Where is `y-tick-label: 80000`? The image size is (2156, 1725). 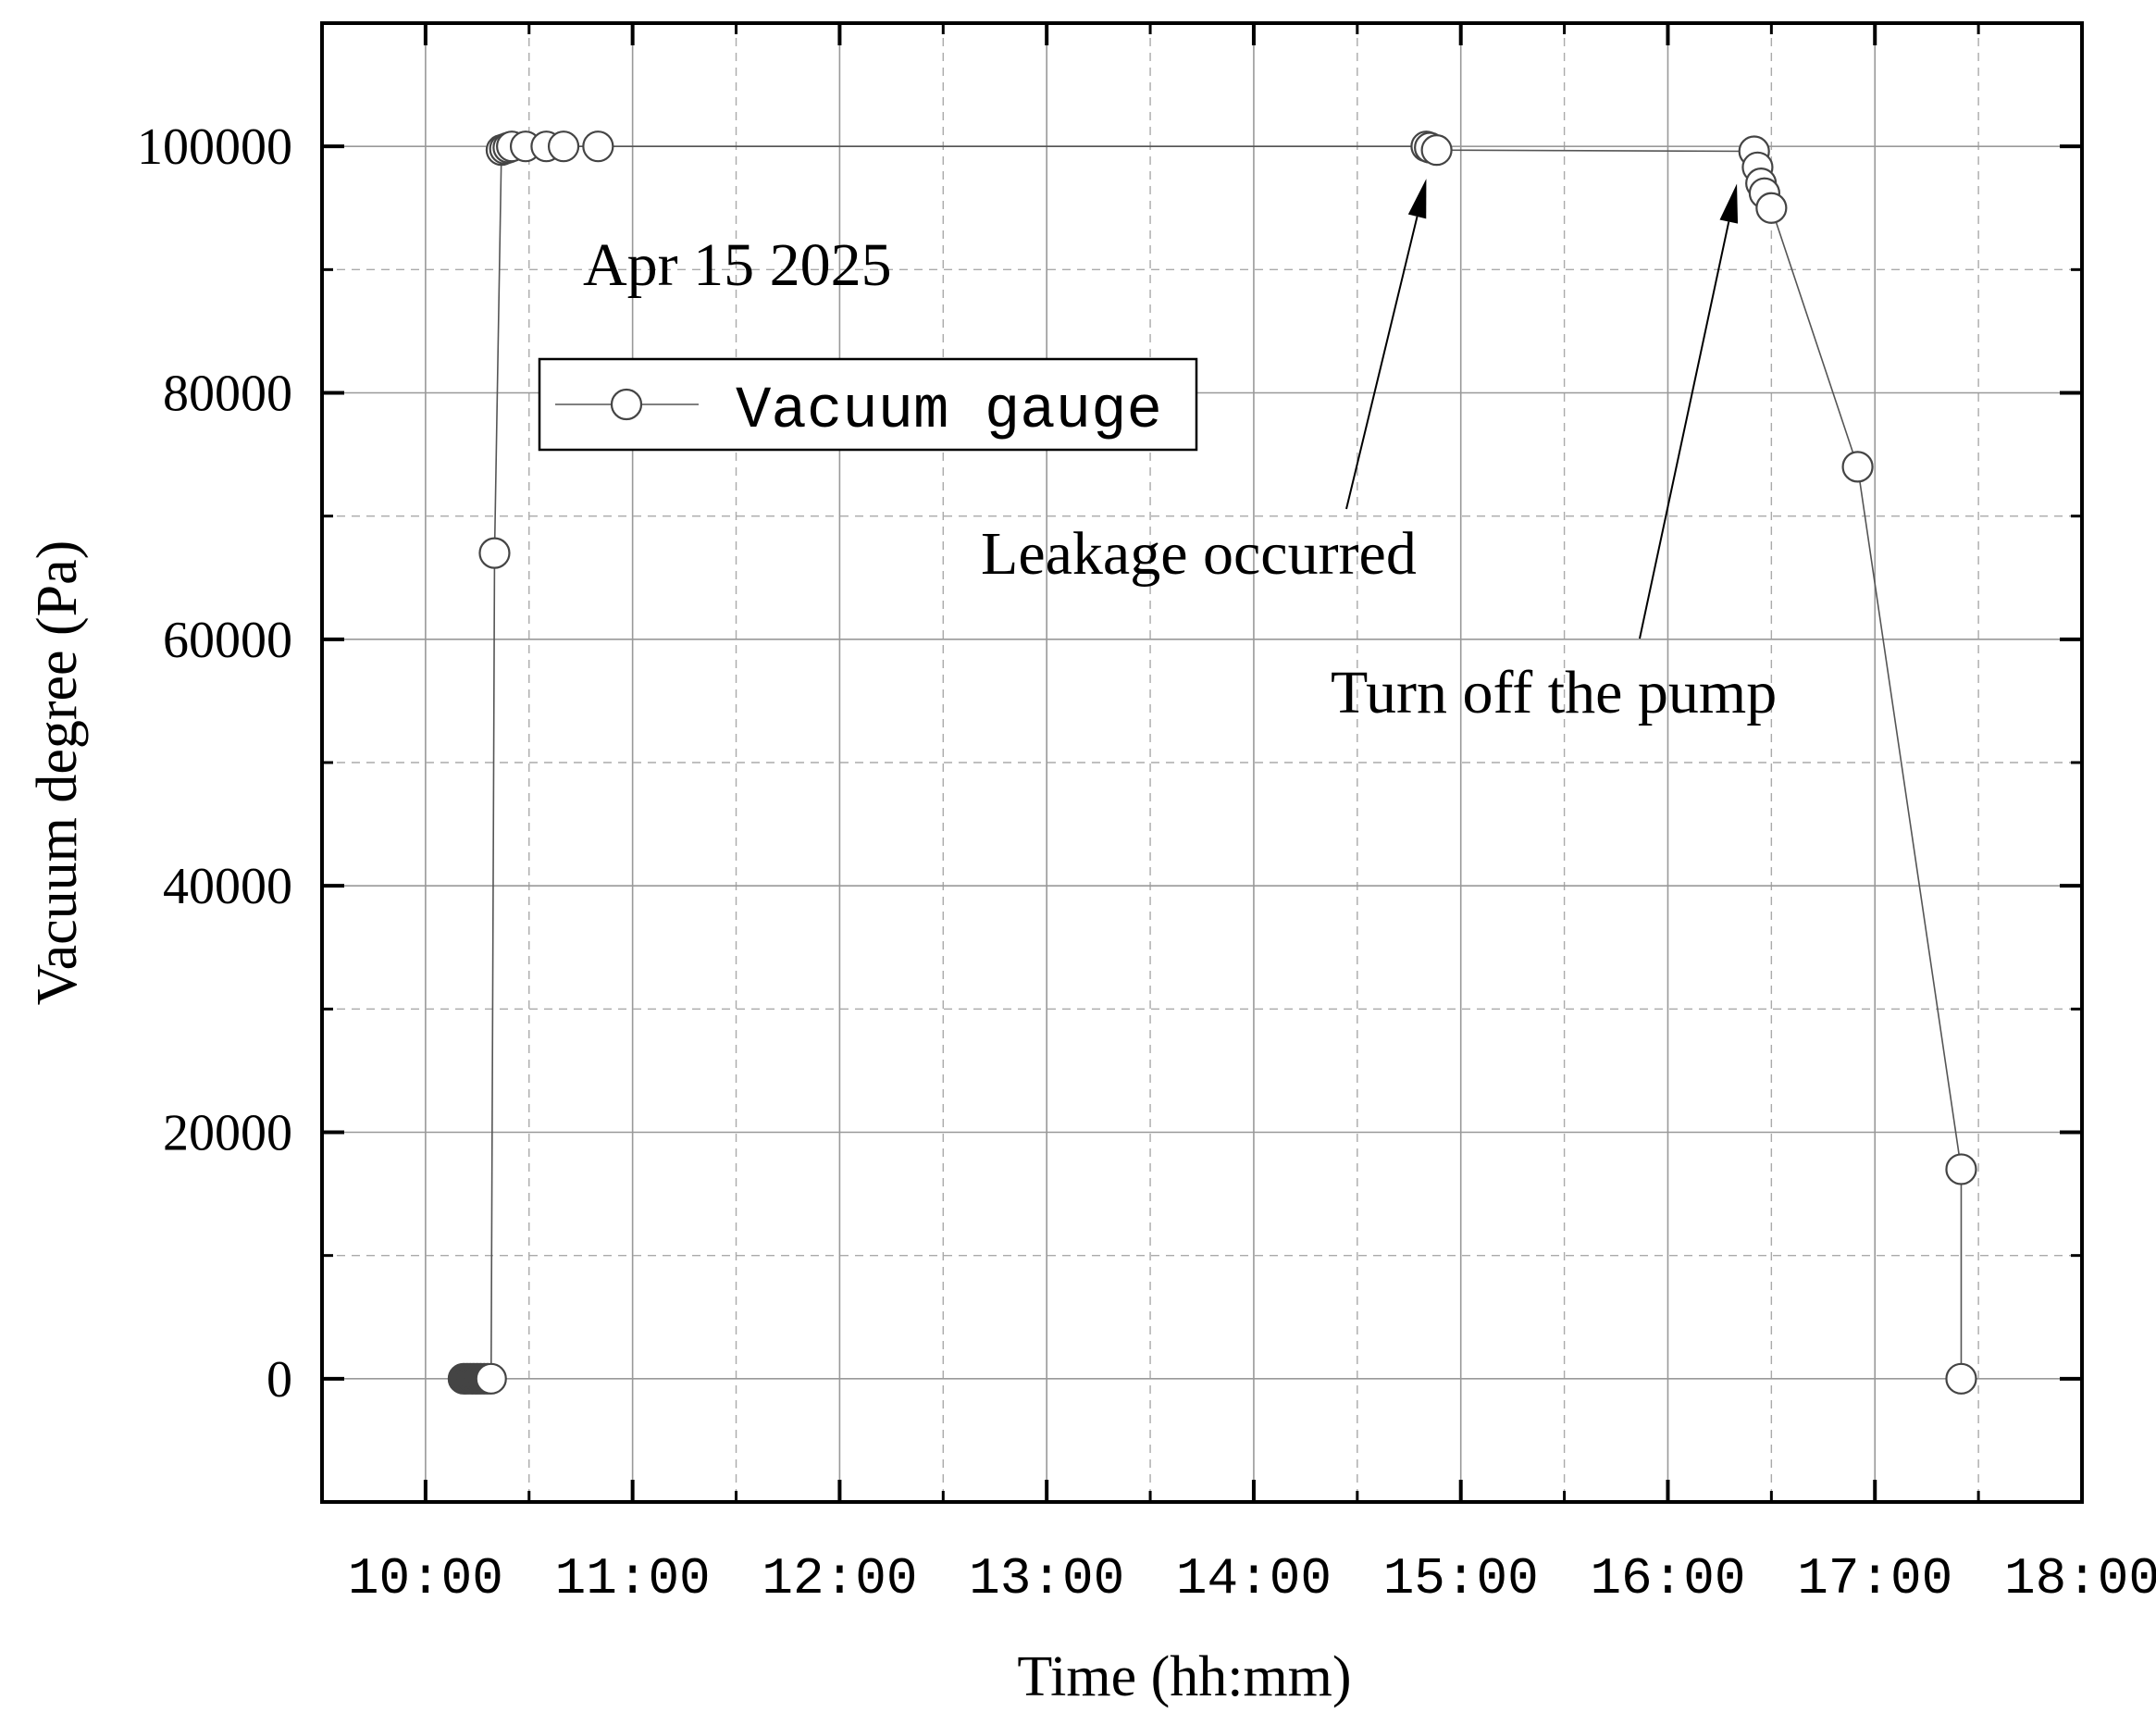
y-tick-label: 80000 is located at coordinates (227, 394).